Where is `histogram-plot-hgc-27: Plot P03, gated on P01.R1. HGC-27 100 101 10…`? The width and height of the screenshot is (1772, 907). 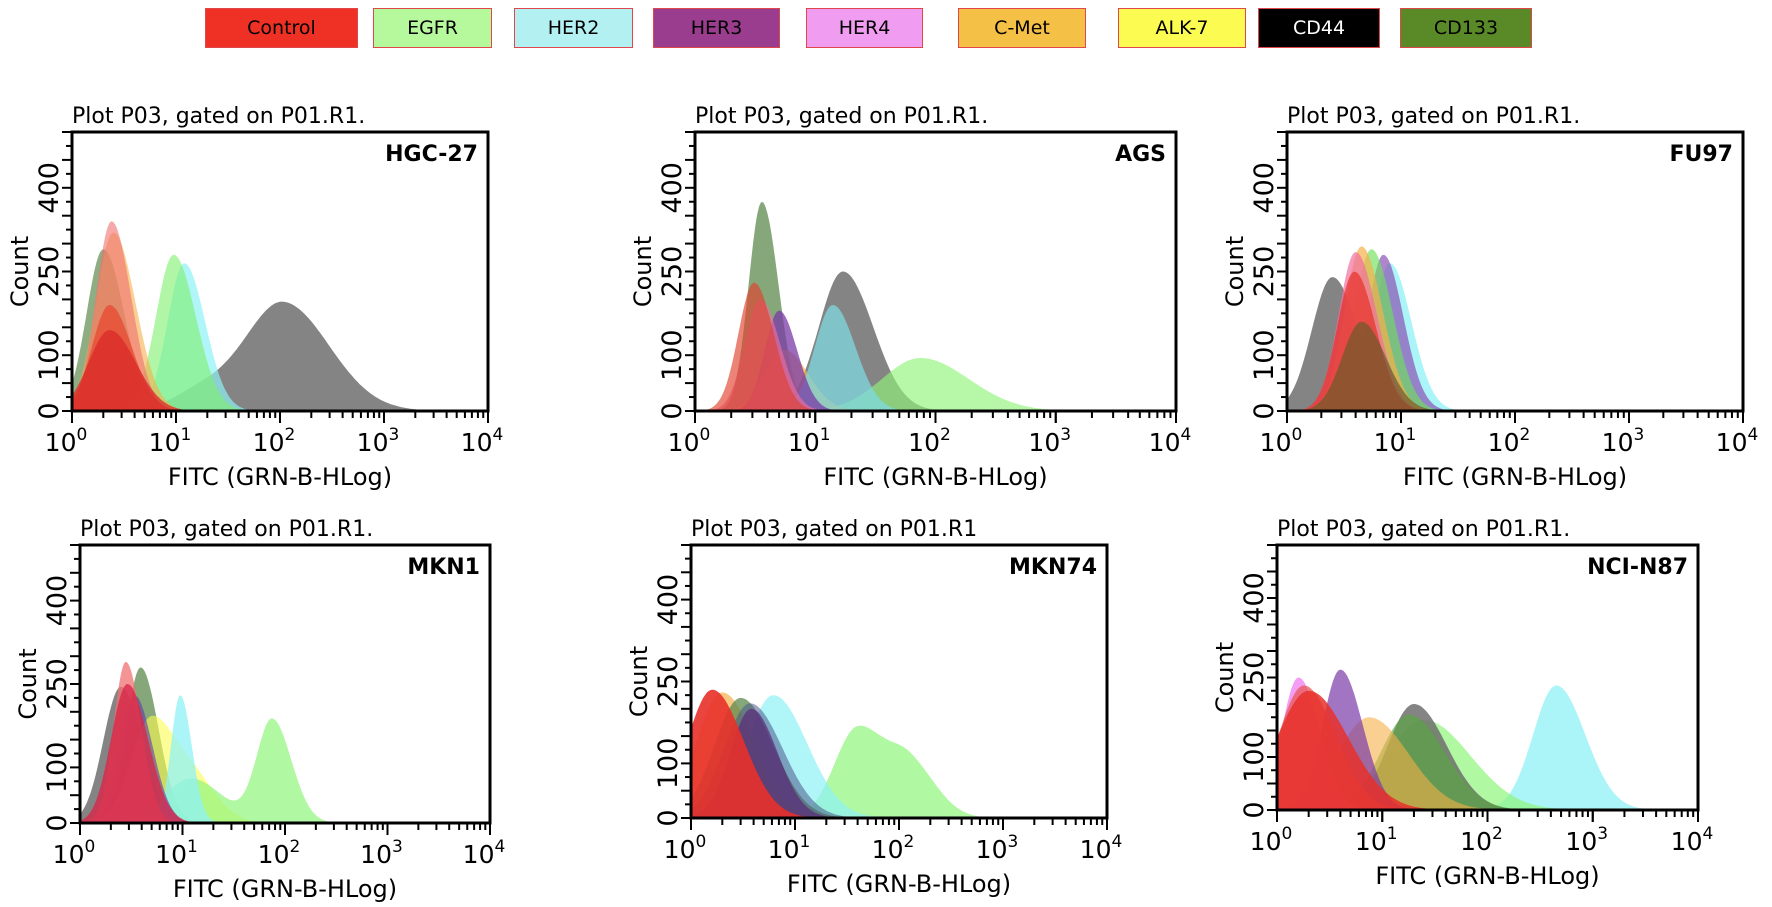
histogram-plot-hgc-27: Plot P03, gated on P01.R1. HGC-27 100 101 10… is located at coordinates (254, 297).